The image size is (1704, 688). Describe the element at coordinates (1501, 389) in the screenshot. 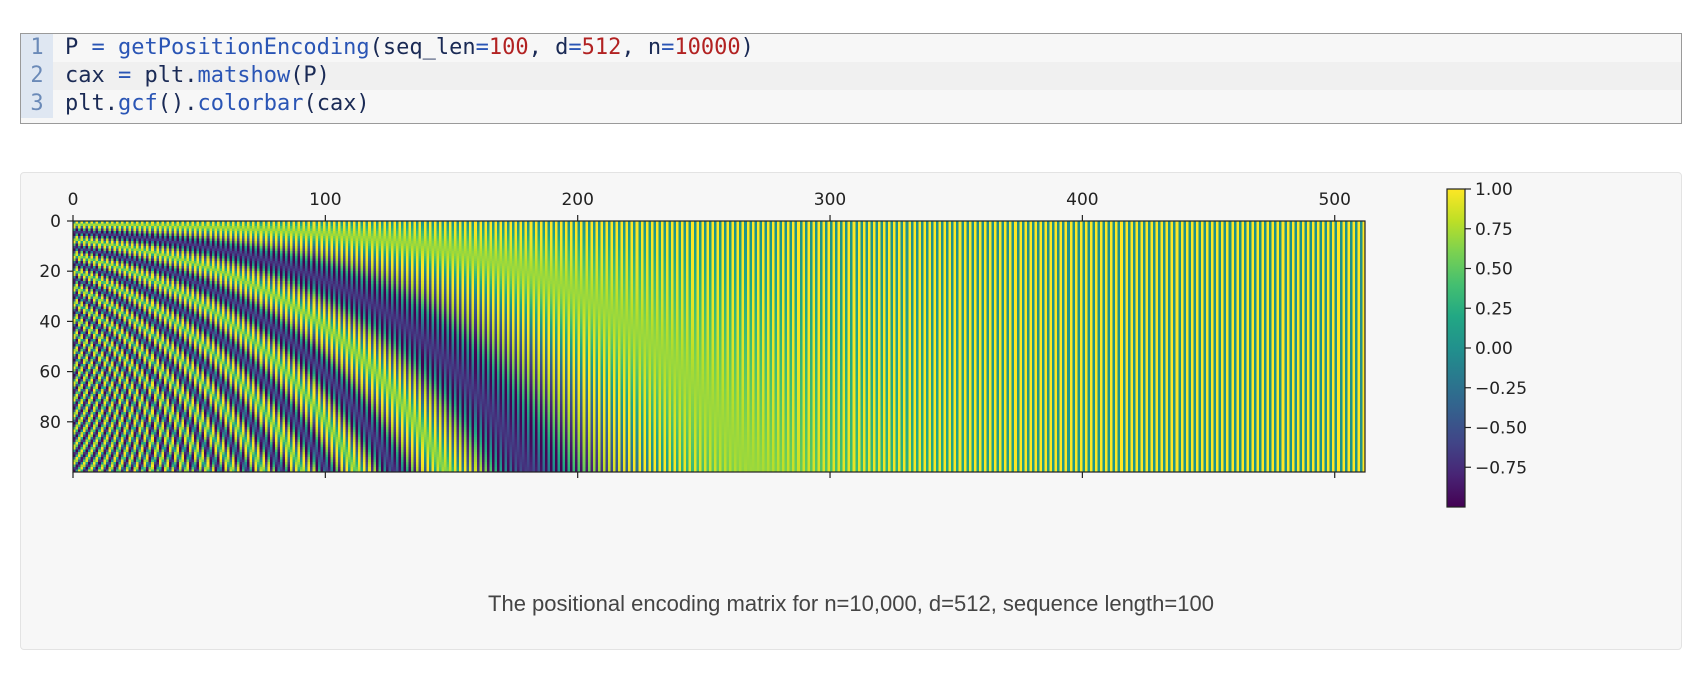

I see `colorbar-tick-label: −0.25` at that location.